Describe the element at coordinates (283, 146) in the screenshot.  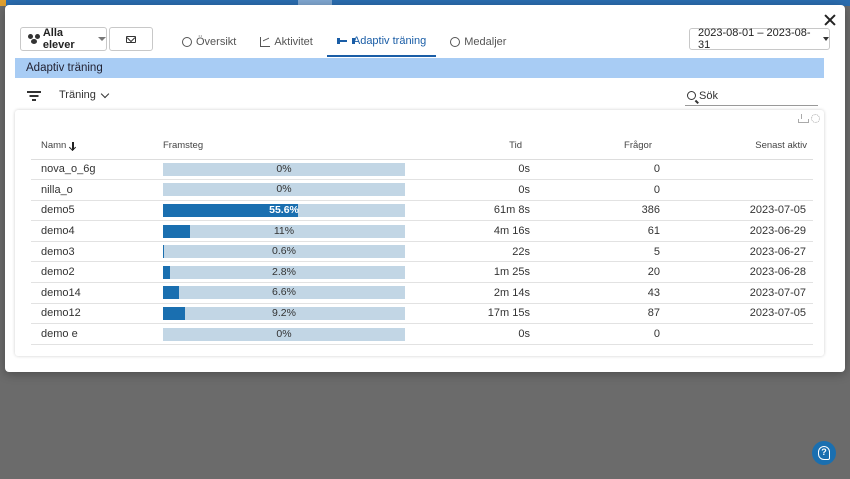
I see `header-progress: Framsteg` at that location.